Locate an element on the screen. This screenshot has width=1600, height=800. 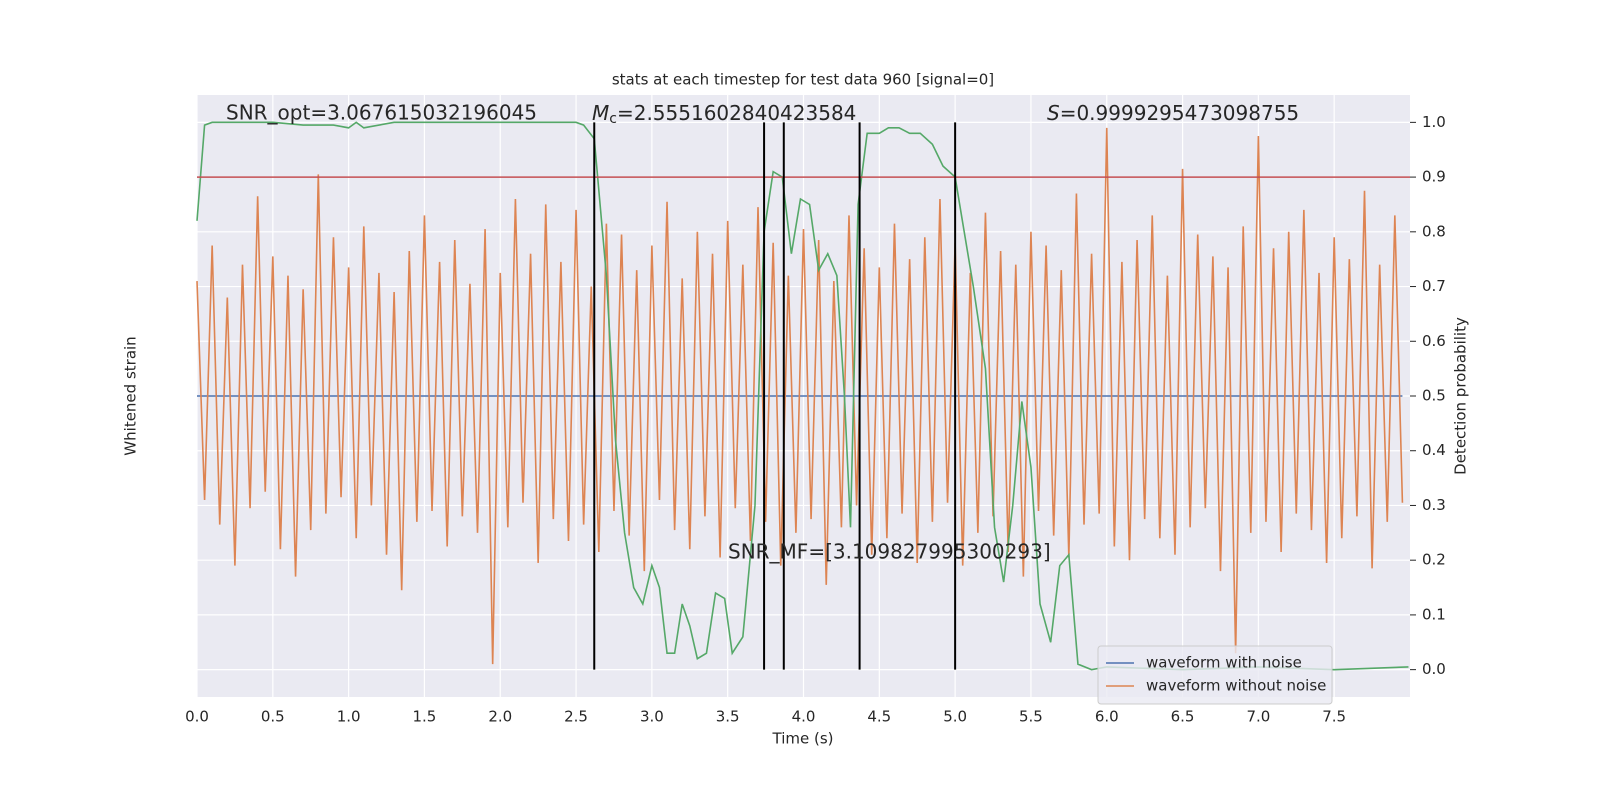
x-tick-label: 6.0 is located at coordinates (1107, 717).